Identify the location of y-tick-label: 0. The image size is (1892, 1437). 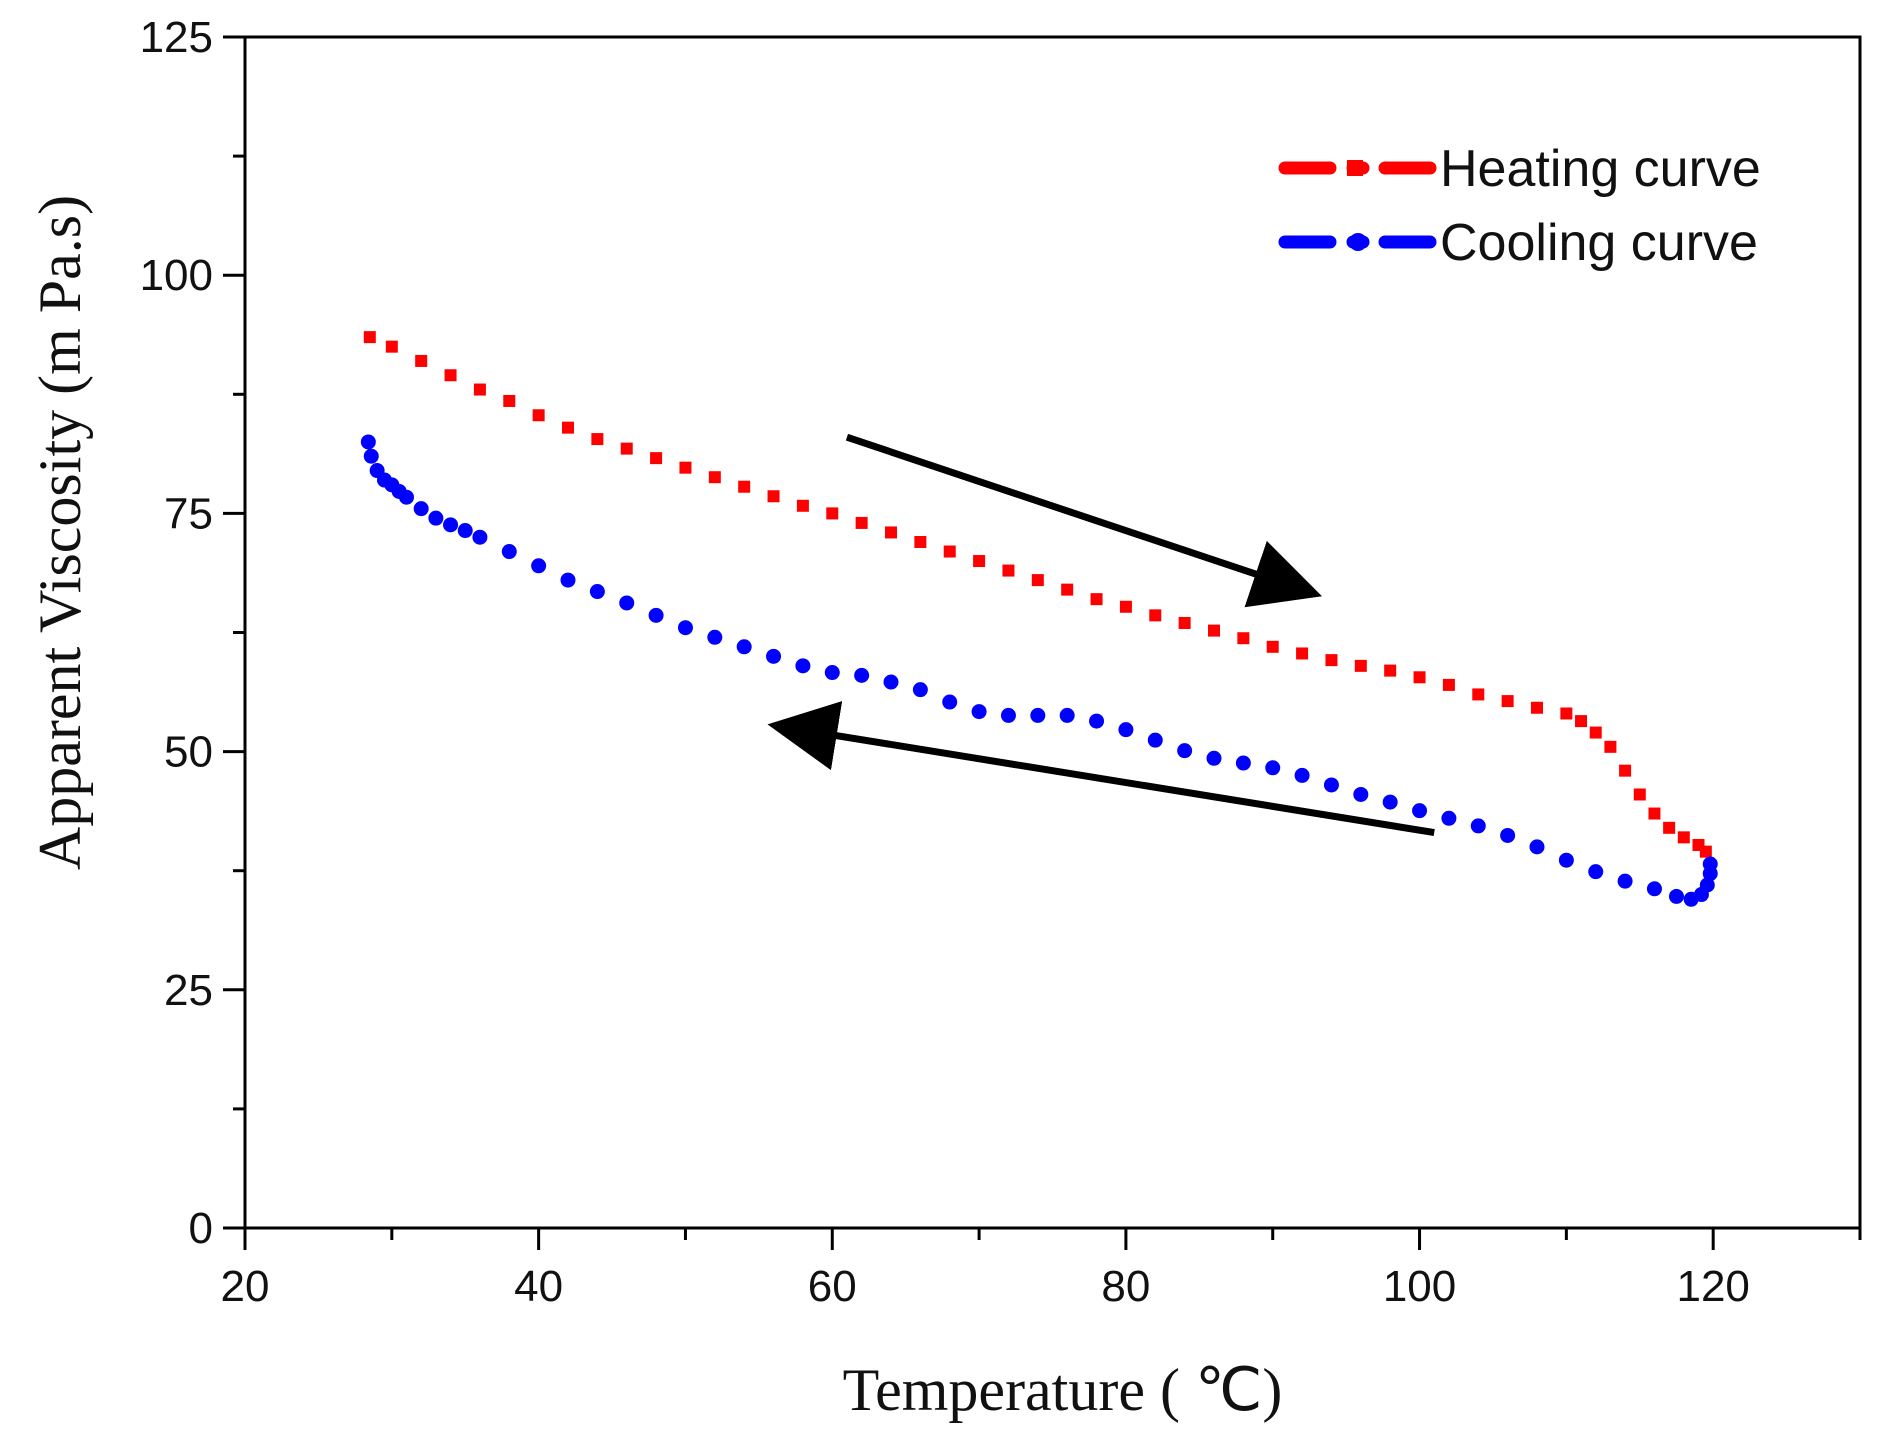
(201, 1228).